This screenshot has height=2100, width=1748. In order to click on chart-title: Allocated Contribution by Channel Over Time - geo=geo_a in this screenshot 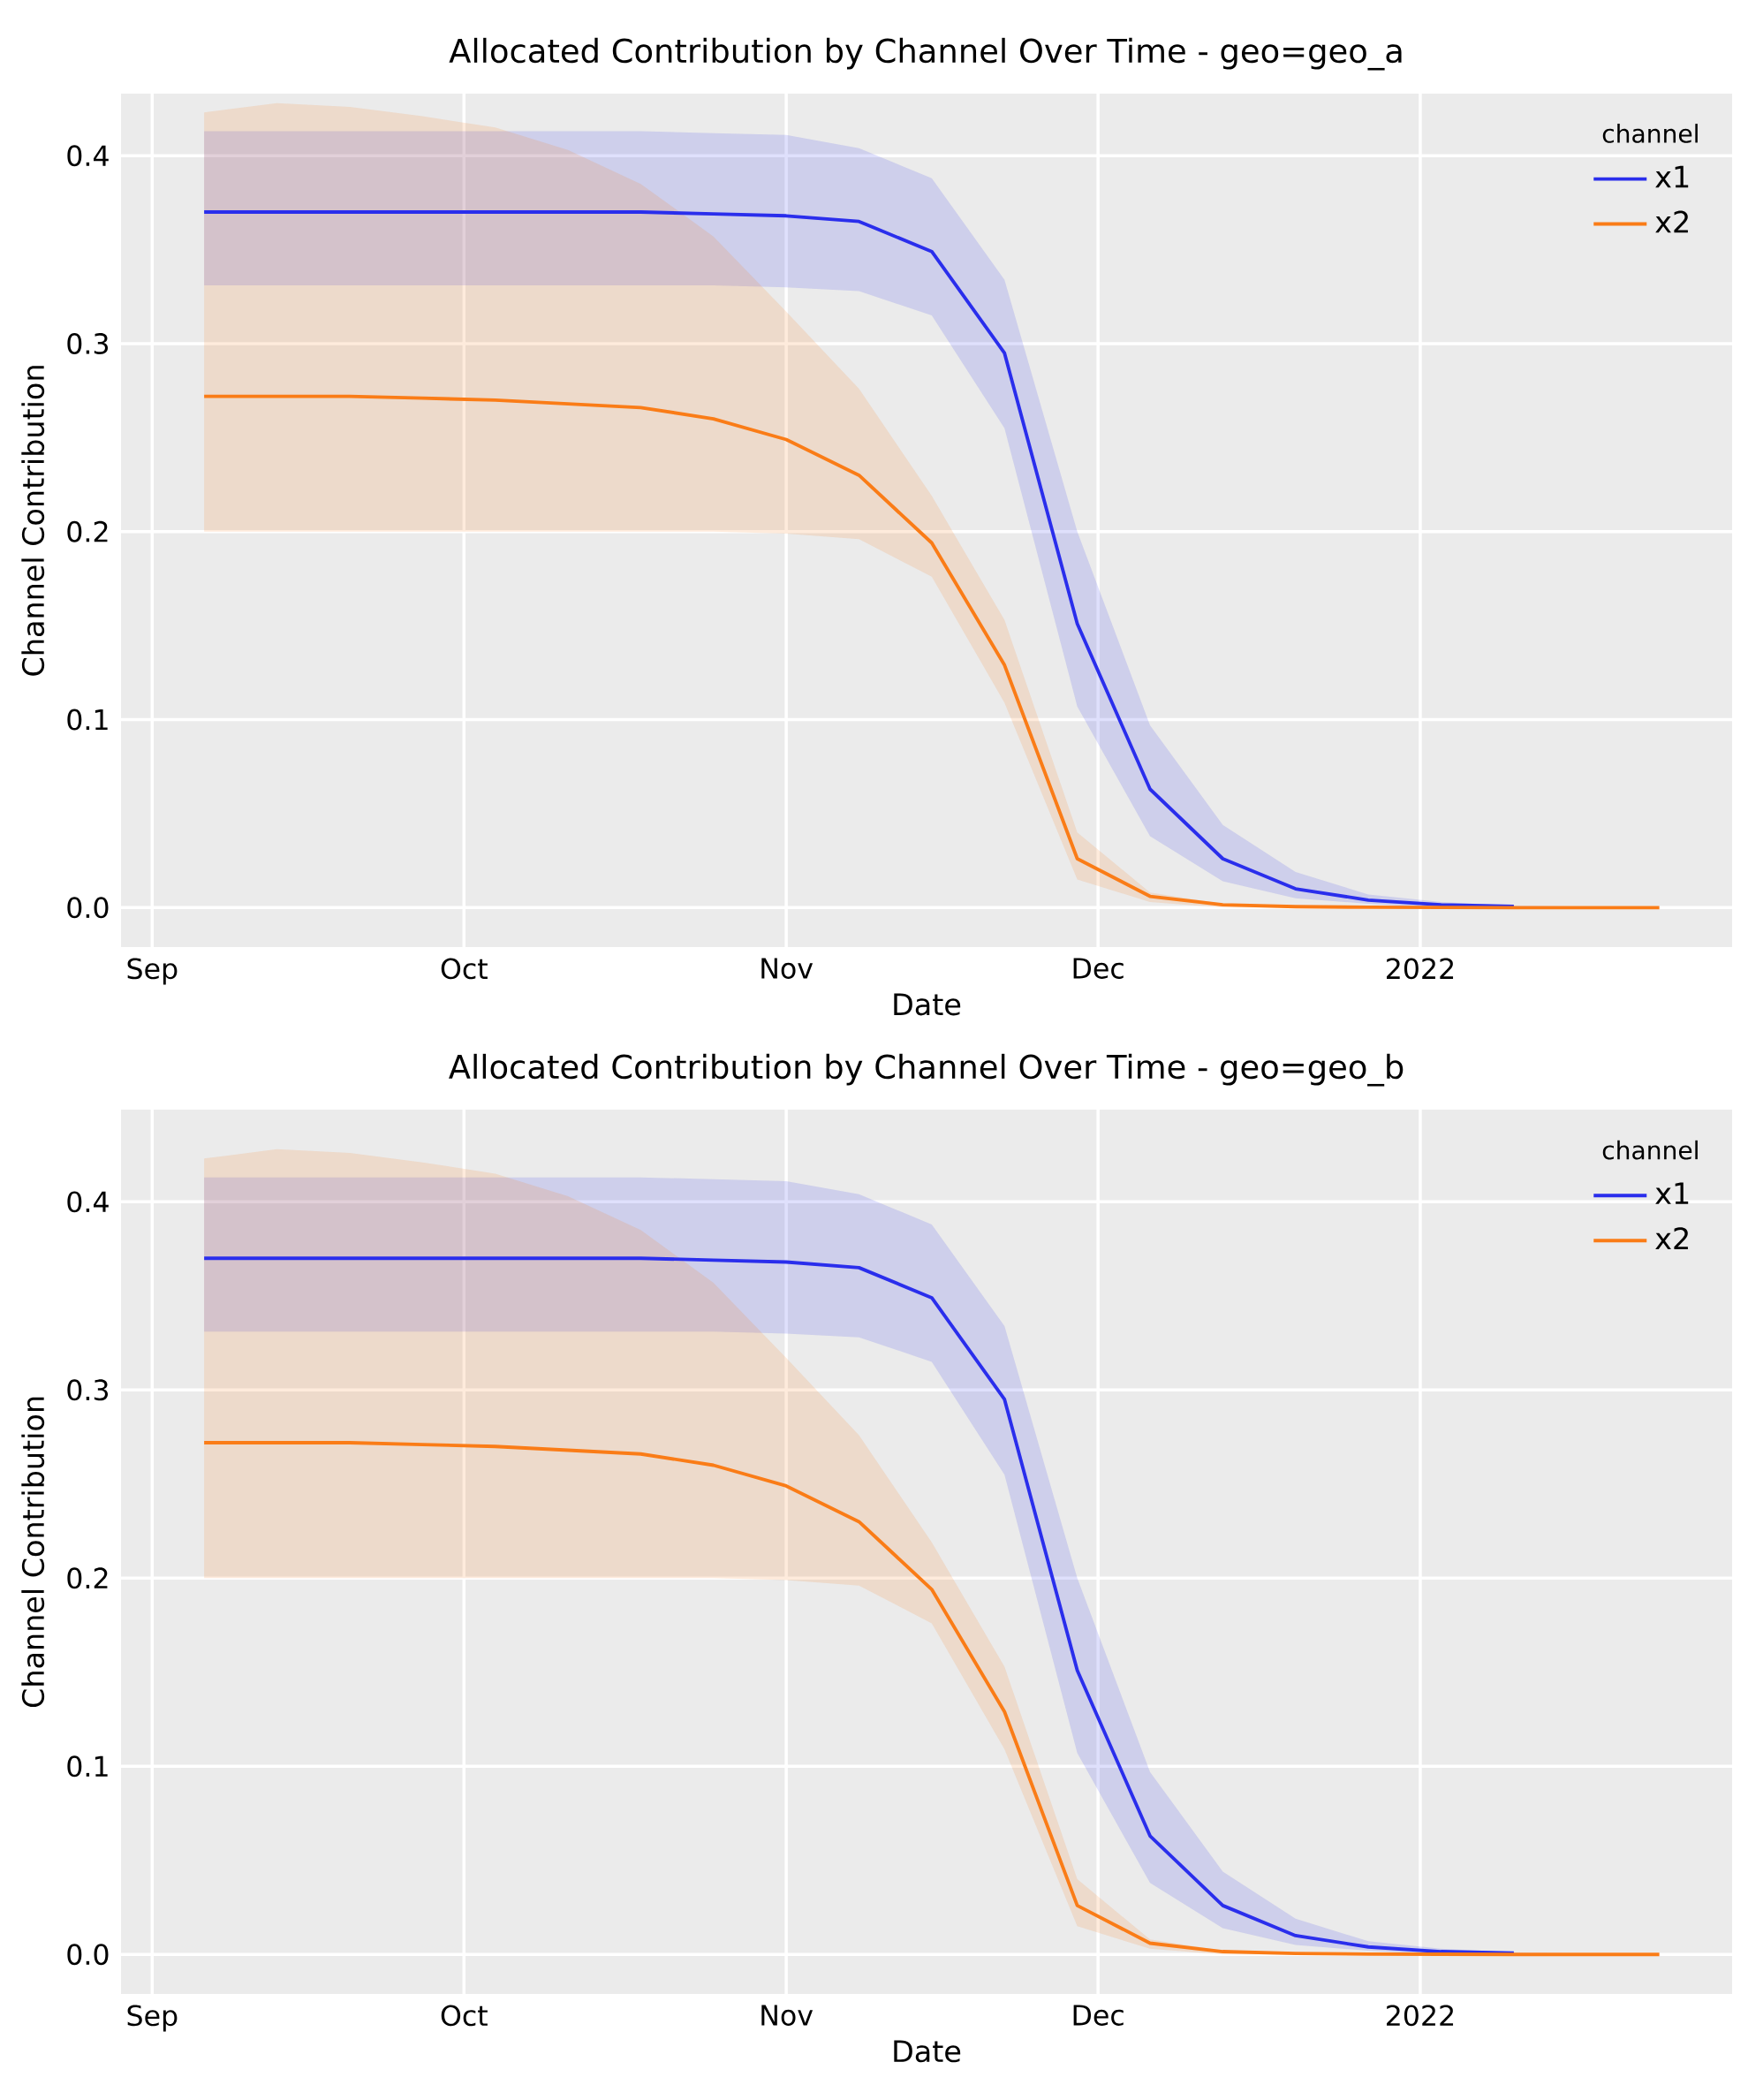, I will do `click(925, 54)`.